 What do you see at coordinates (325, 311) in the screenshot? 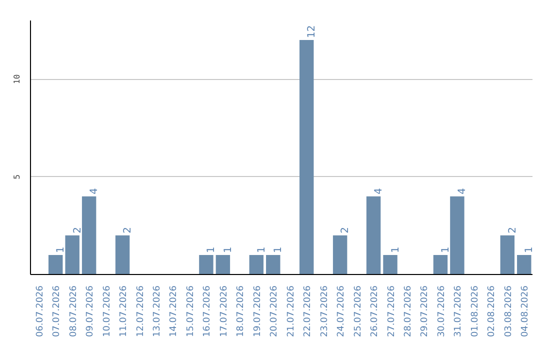
I see `x-tick-label: 23.07.2026` at bounding box center [325, 311].